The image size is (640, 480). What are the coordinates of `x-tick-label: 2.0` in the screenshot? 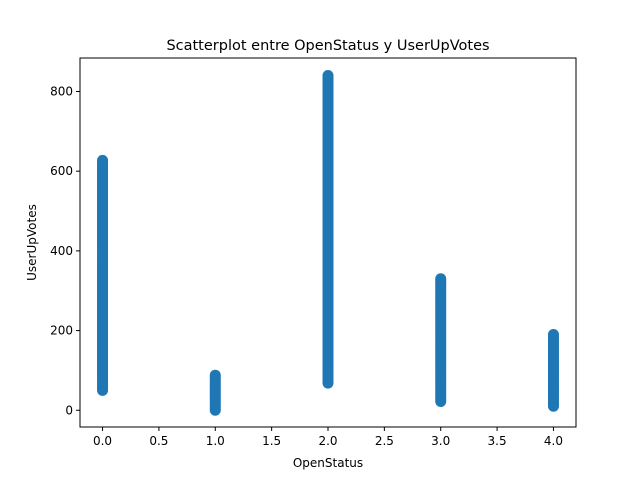 It's located at (327, 441).